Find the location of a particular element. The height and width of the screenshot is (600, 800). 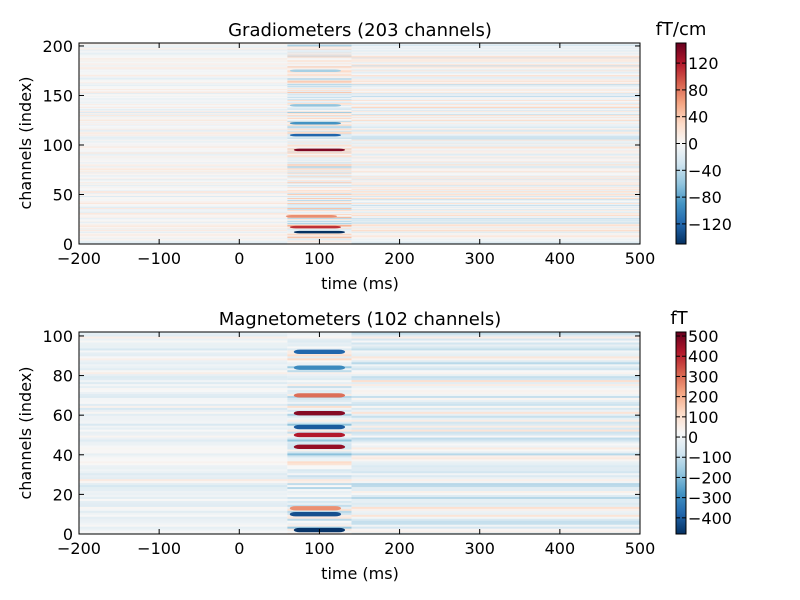

y-tick-label: 0 is located at coordinates (68, 244).